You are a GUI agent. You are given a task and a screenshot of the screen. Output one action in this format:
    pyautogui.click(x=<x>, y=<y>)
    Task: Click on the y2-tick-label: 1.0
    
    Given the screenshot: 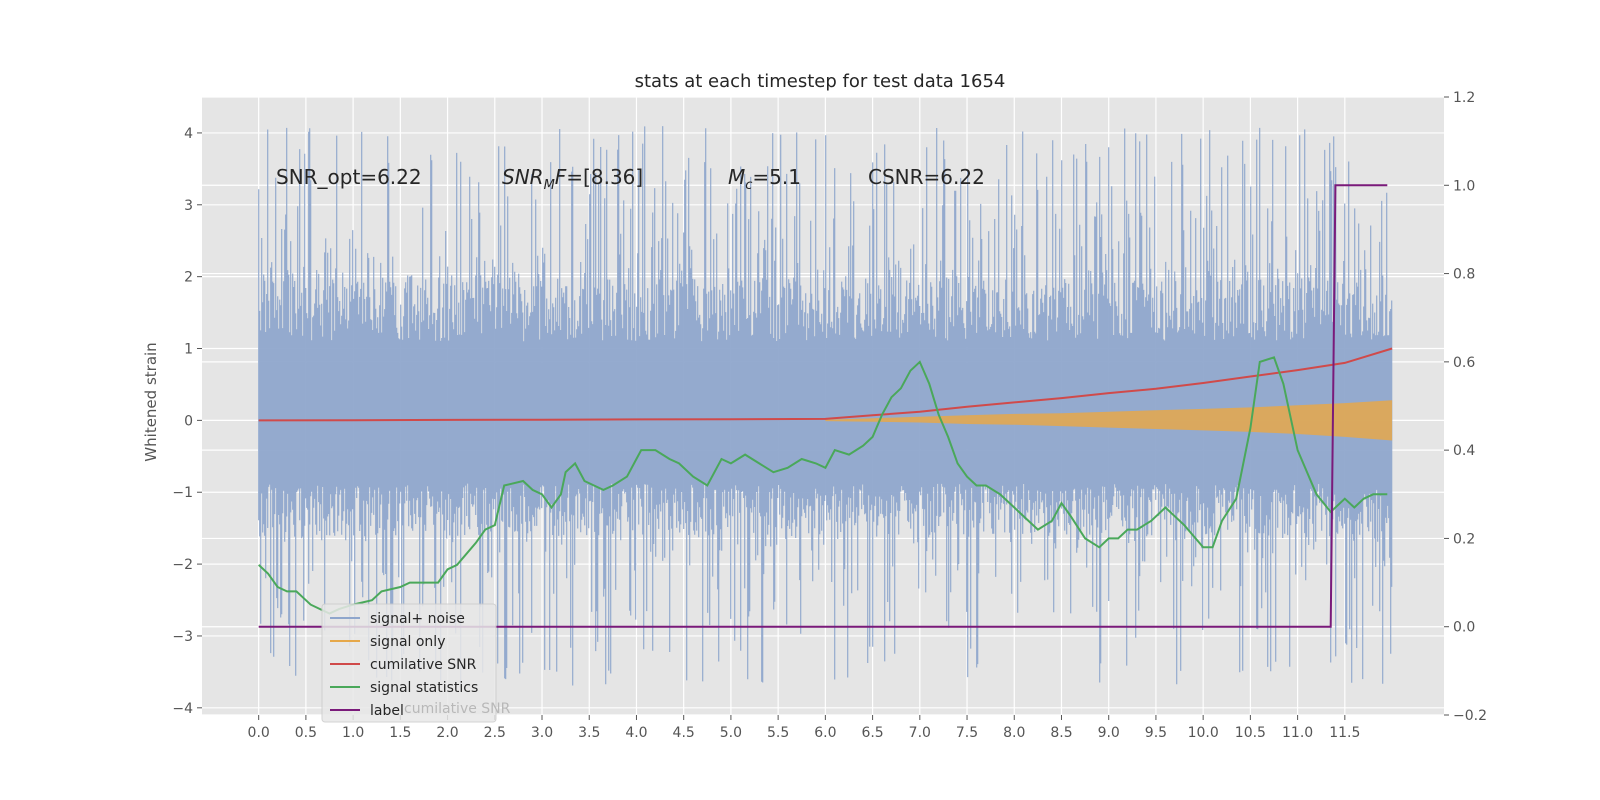 What is the action you would take?
    pyautogui.click(x=1464, y=186)
    